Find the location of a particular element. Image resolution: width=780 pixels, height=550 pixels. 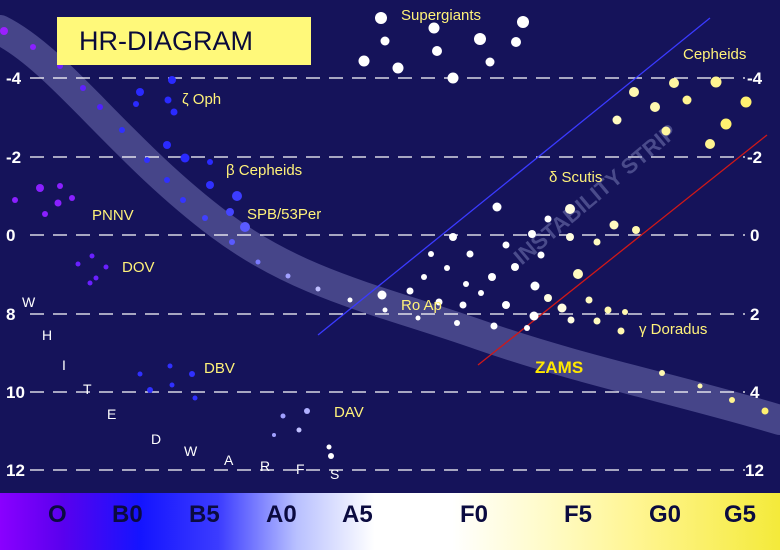

left-tick-label: 10 is located at coordinates (15, 392).